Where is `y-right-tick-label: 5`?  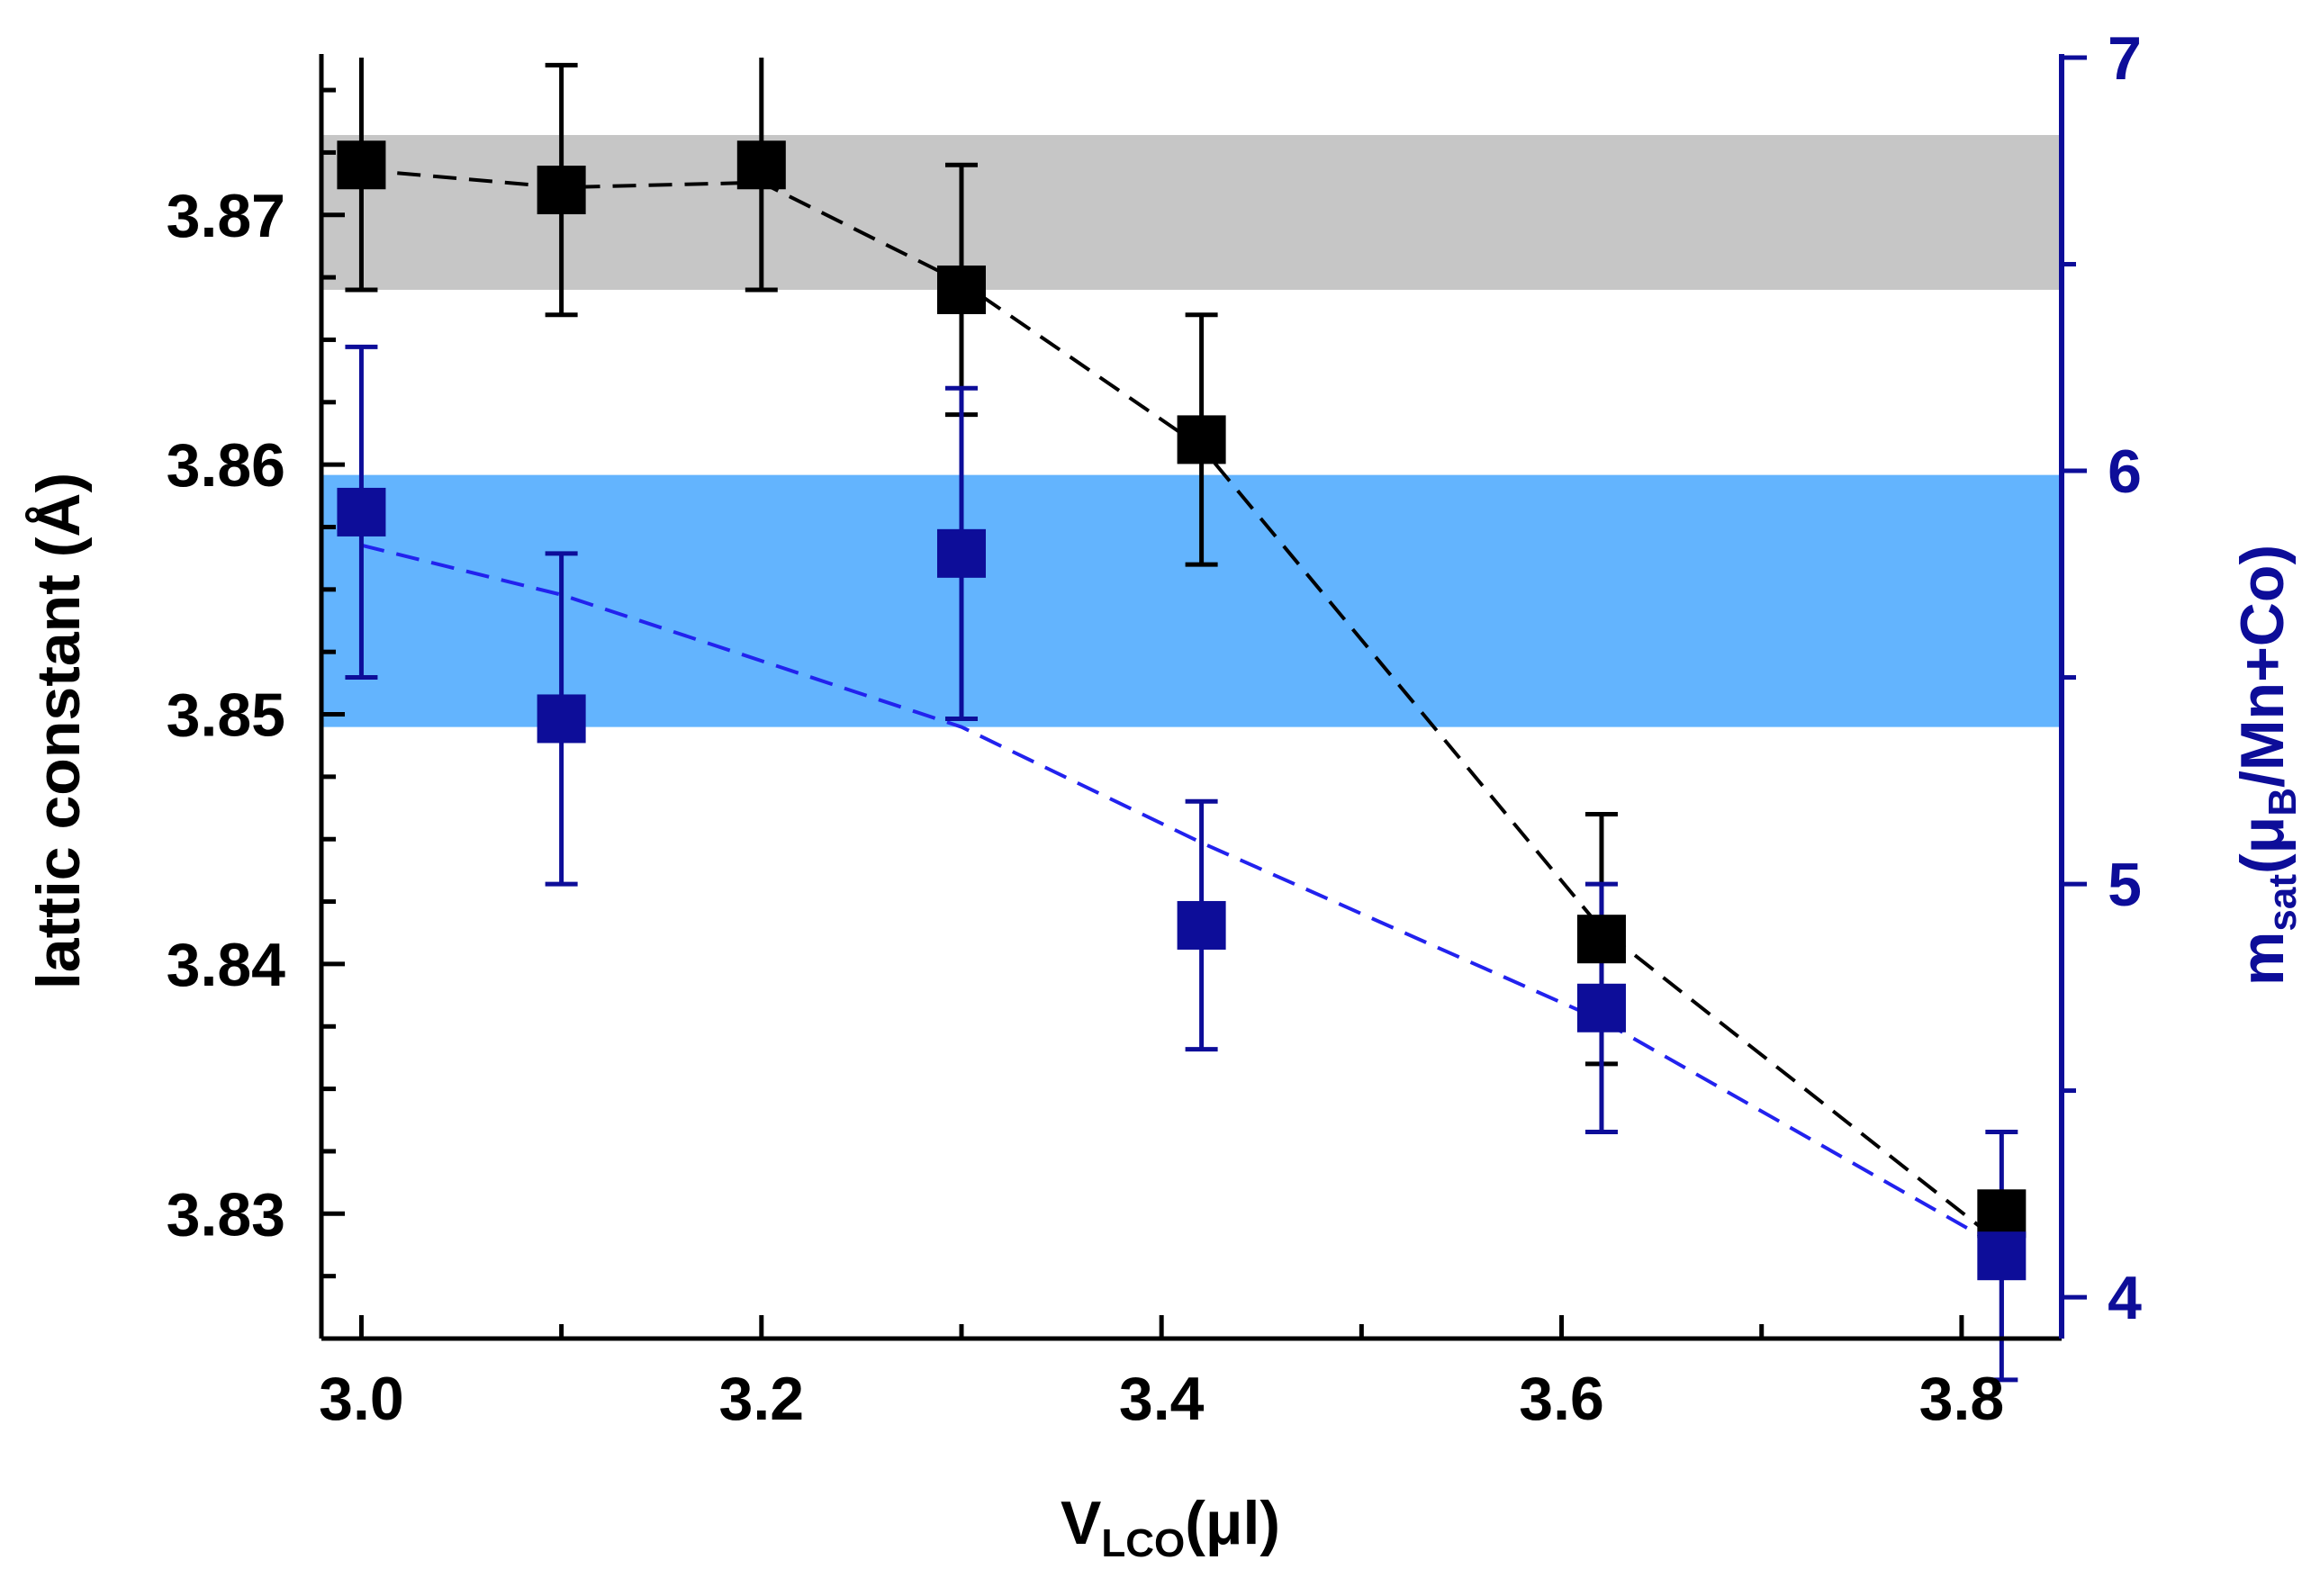
y-right-tick-label: 5 is located at coordinates (2125, 885).